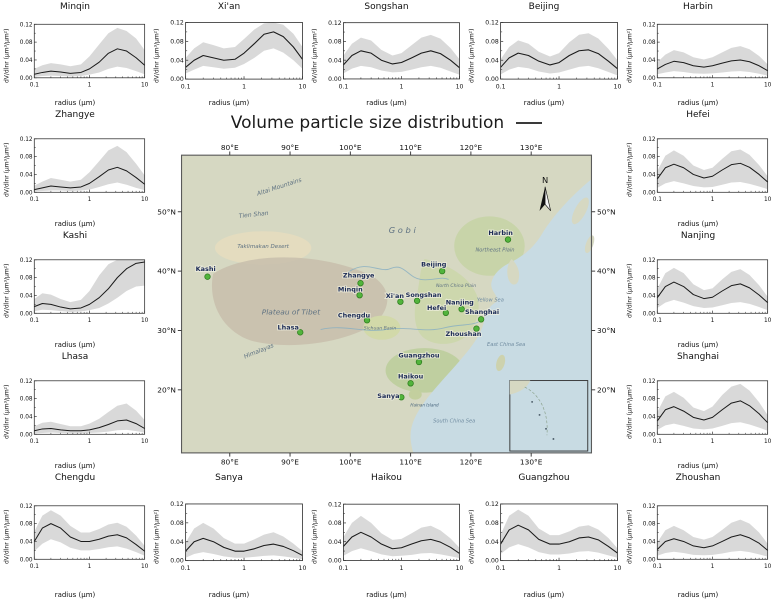  I want to click on lat-tick-label: 20°N, so click(166, 389).